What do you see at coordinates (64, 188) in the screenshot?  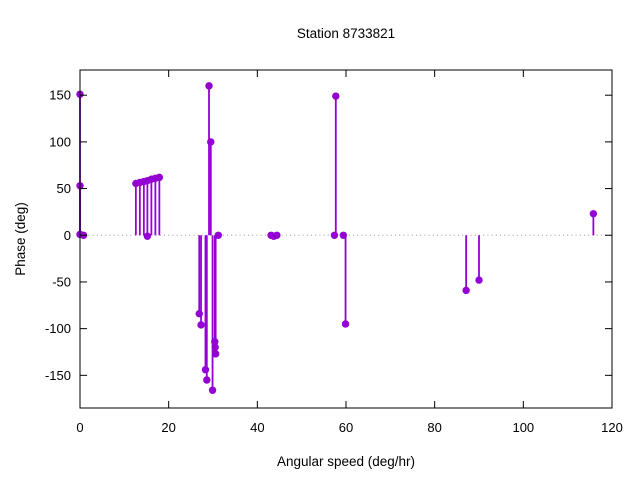 I see `y-tick-label: 50` at bounding box center [64, 188].